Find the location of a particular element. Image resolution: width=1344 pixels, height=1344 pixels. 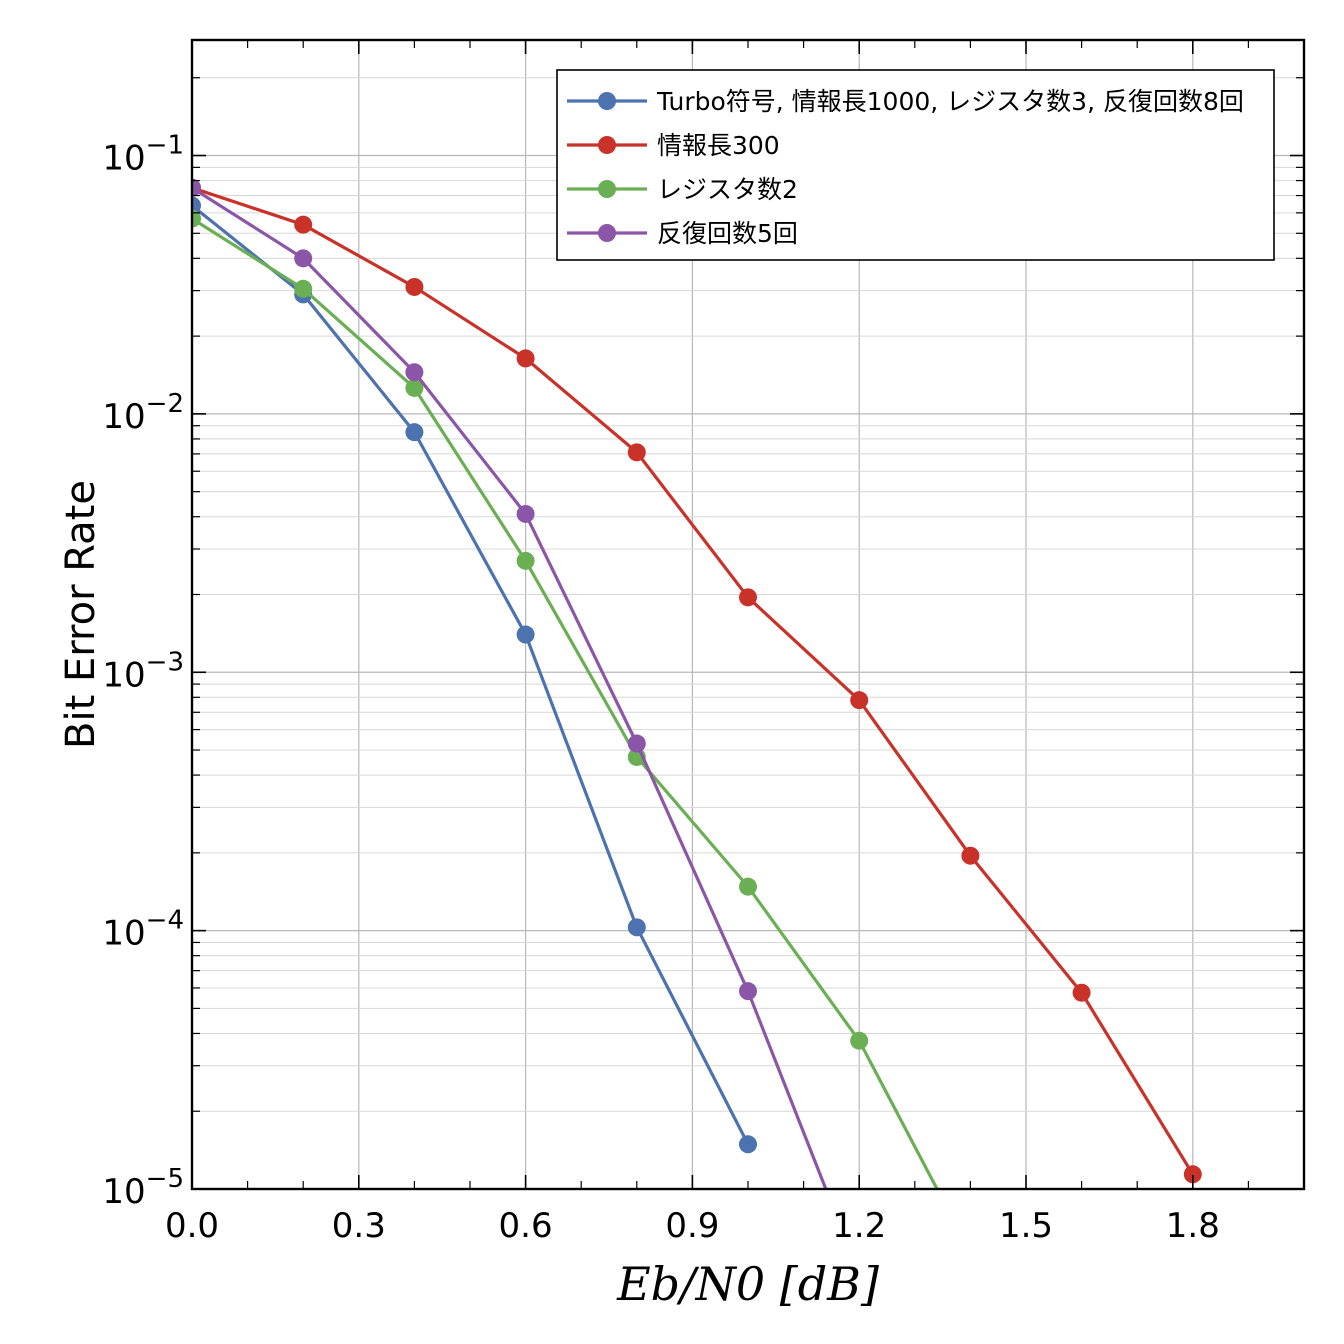

legend-label-2: レジスタ数2 is located at coordinates (727, 189).